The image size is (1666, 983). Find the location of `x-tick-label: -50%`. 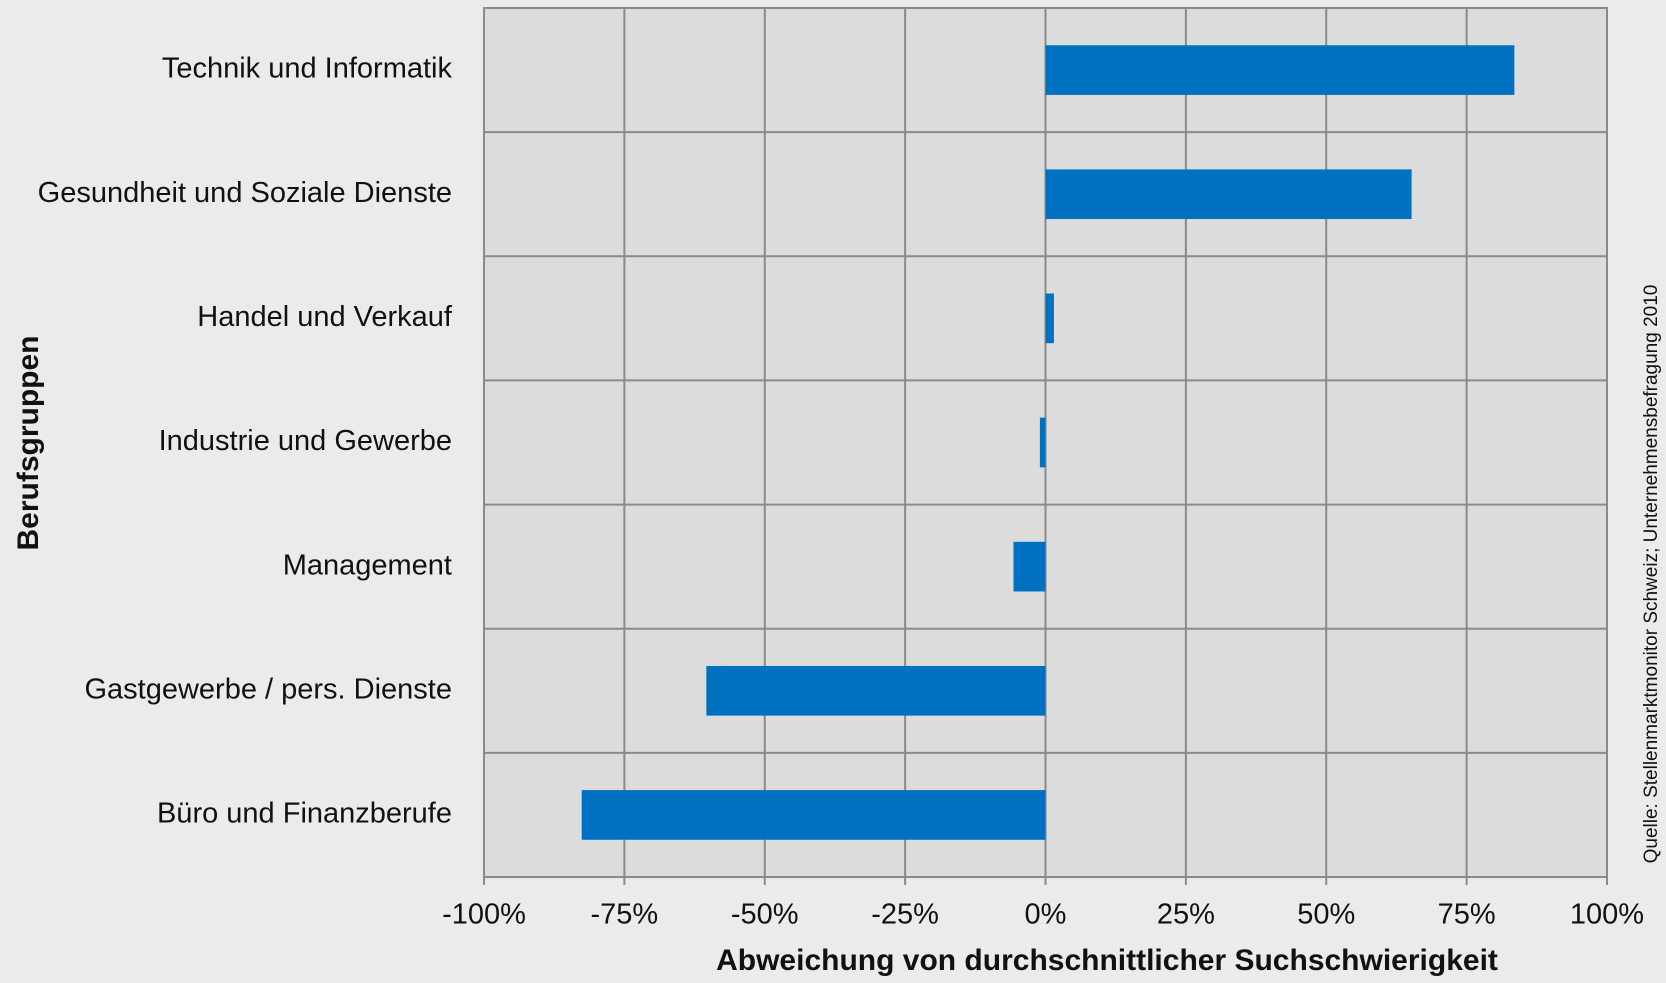

x-tick-label: -50% is located at coordinates (765, 915).